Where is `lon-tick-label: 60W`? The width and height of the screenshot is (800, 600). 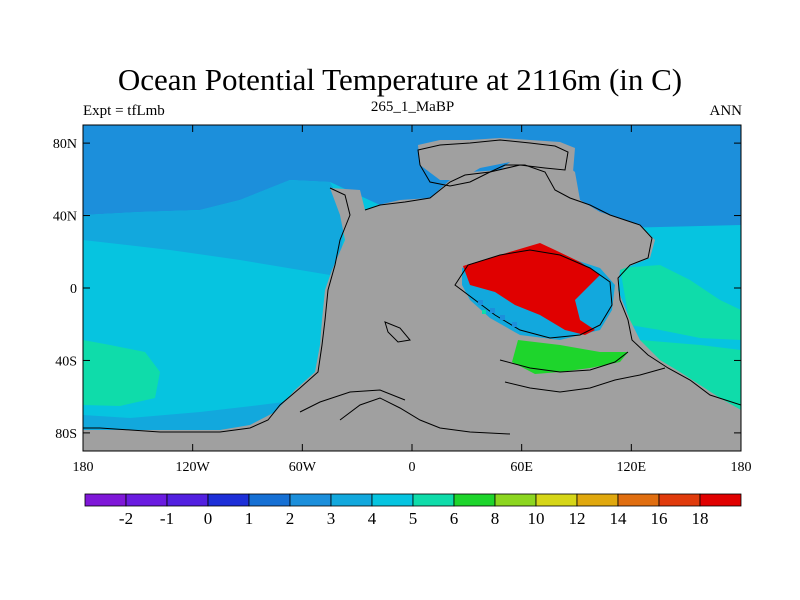
lon-tick-label: 60W is located at coordinates (303, 467).